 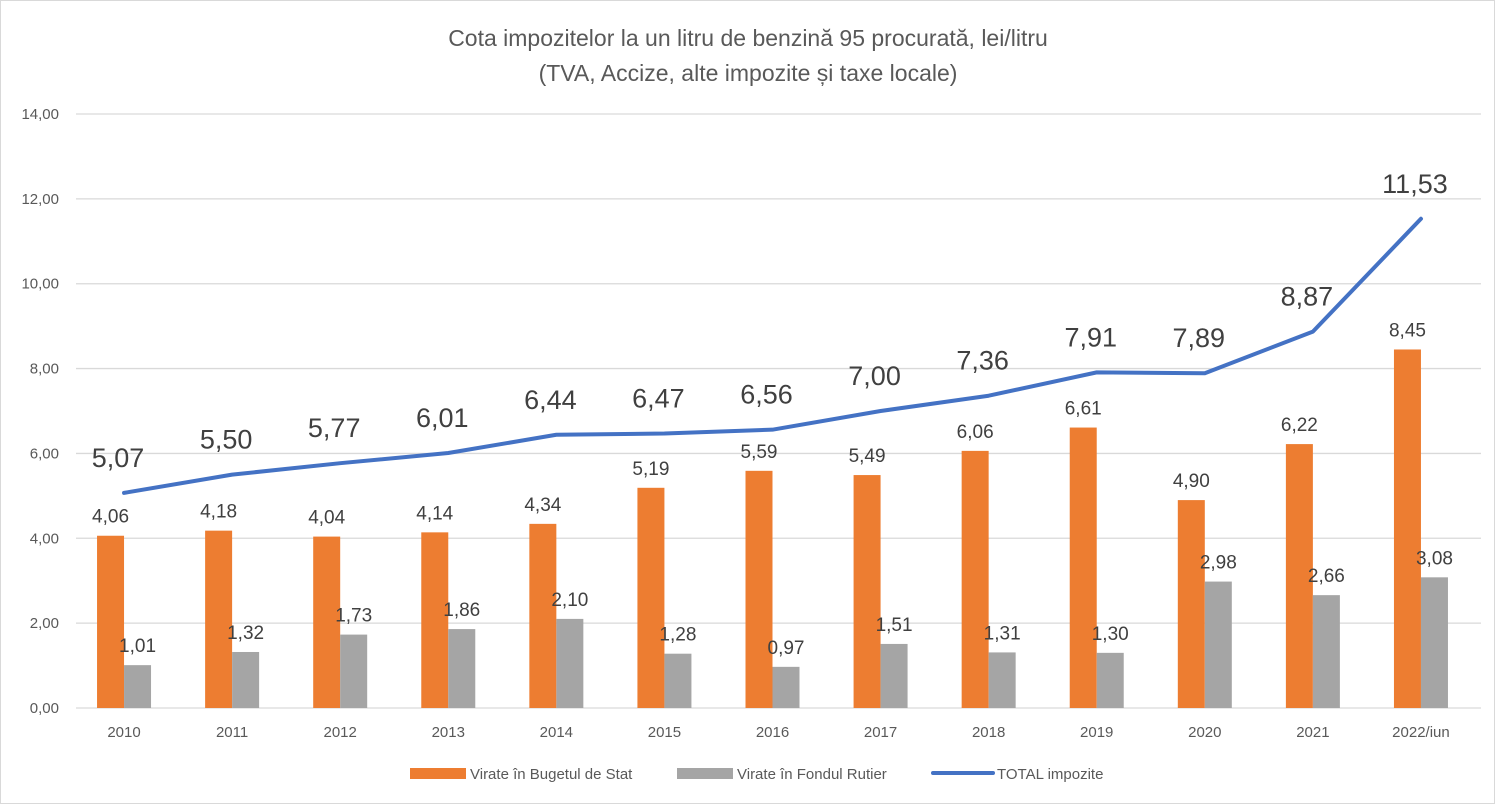 I want to click on x-tick-label: 2012, so click(x=340, y=732).